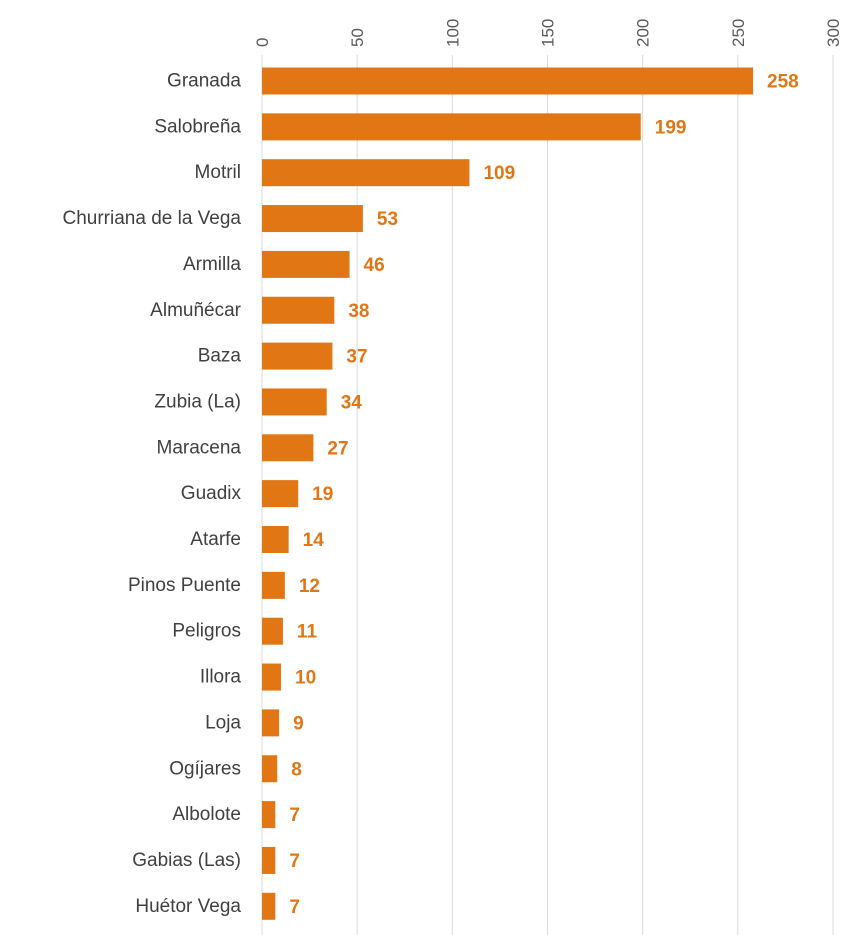  I want to click on x-tick-label: 300, so click(833, 33).